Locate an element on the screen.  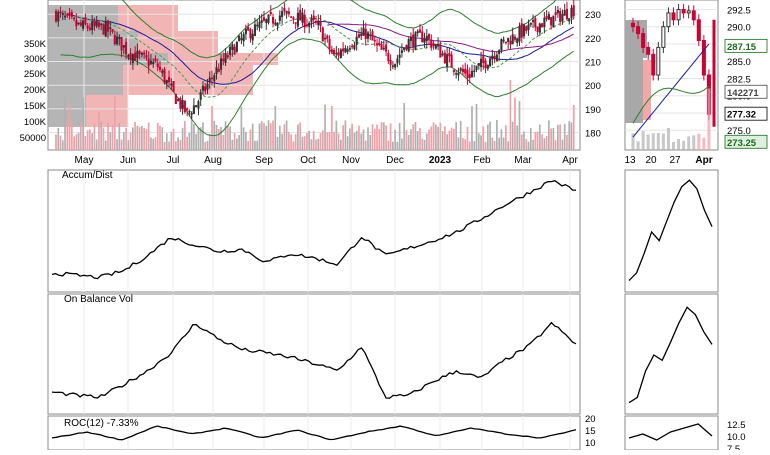
upper-band-callout-box is located at coordinates (746, 45).